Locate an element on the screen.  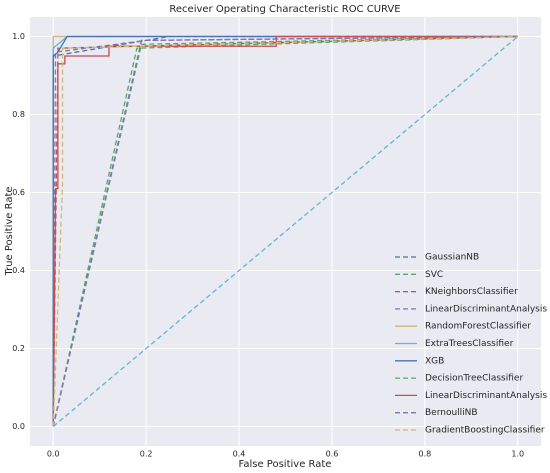
legend-label: KNeighborsClassifier is located at coordinates (471, 292).